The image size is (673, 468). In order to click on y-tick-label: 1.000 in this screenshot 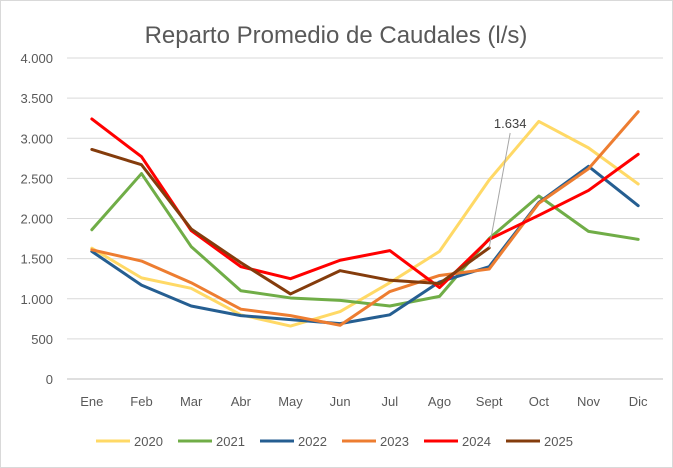, I will do `click(36, 299)`.